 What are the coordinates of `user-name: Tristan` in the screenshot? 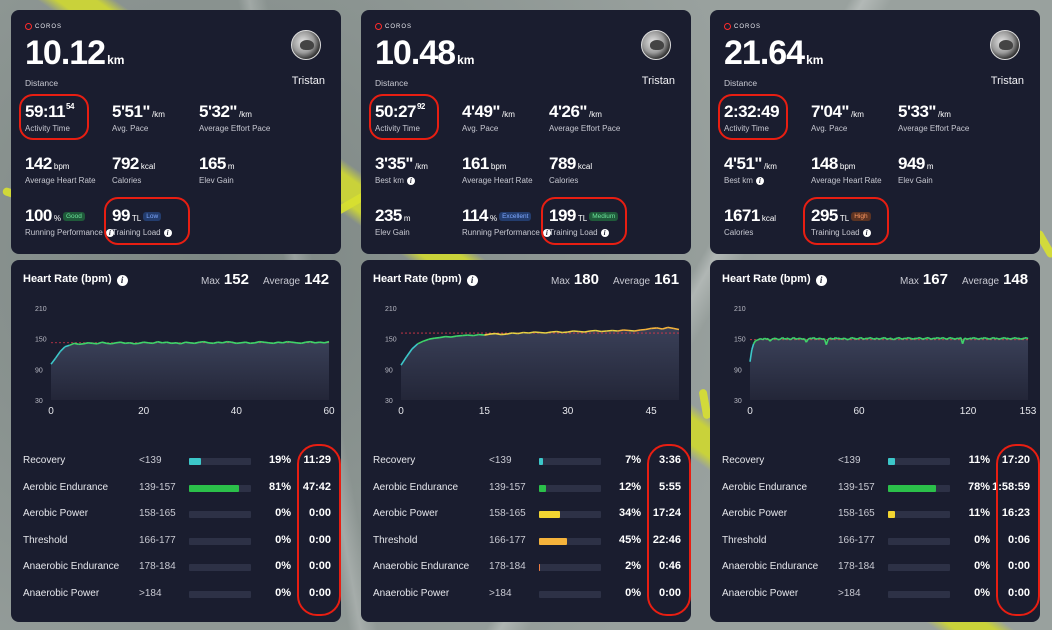 It's located at (1007, 81).